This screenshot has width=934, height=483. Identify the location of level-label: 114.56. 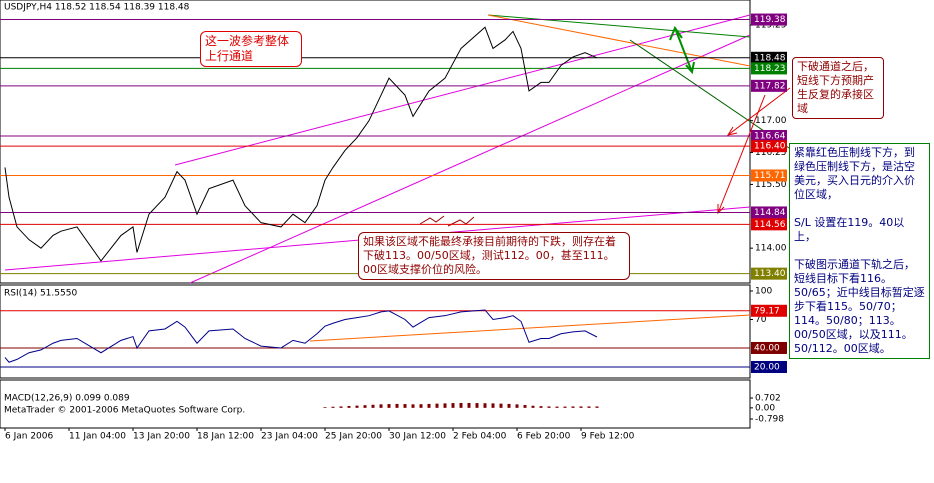
(770, 225).